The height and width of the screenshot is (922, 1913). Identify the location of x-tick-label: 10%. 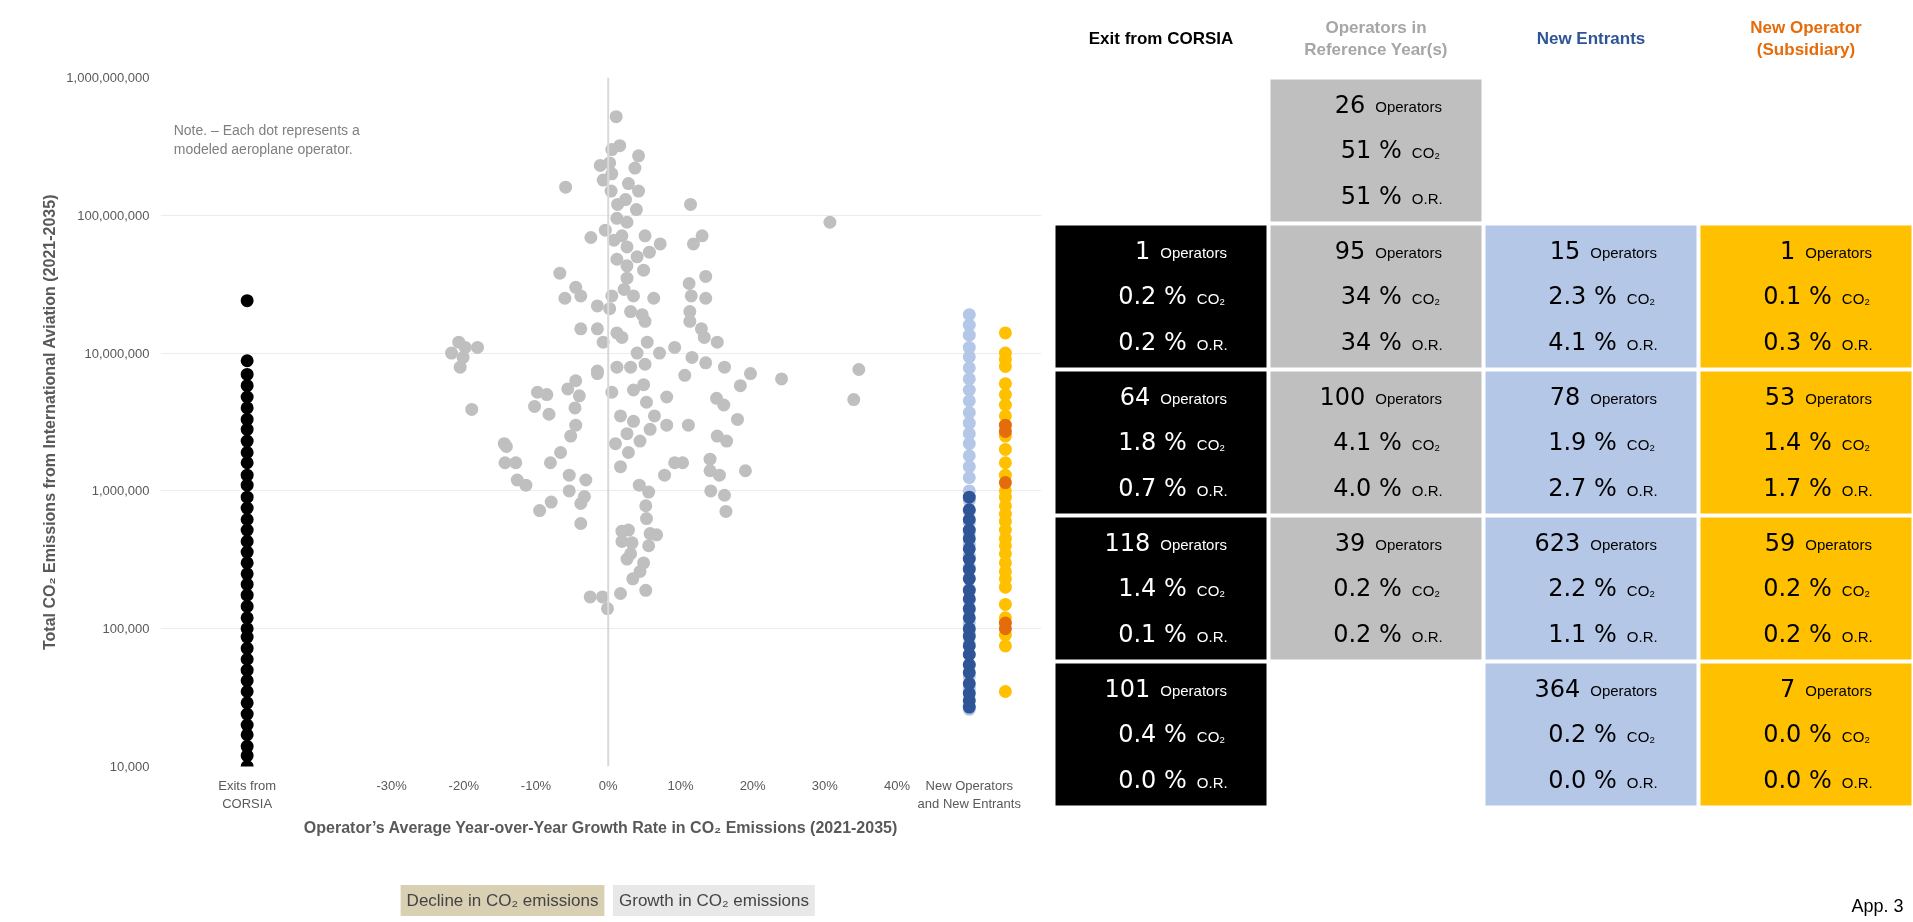
(680, 785).